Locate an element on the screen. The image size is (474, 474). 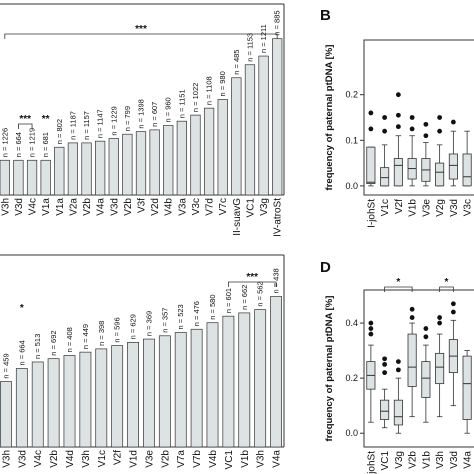
n-label: n = 980 is located at coordinates (222, 83).